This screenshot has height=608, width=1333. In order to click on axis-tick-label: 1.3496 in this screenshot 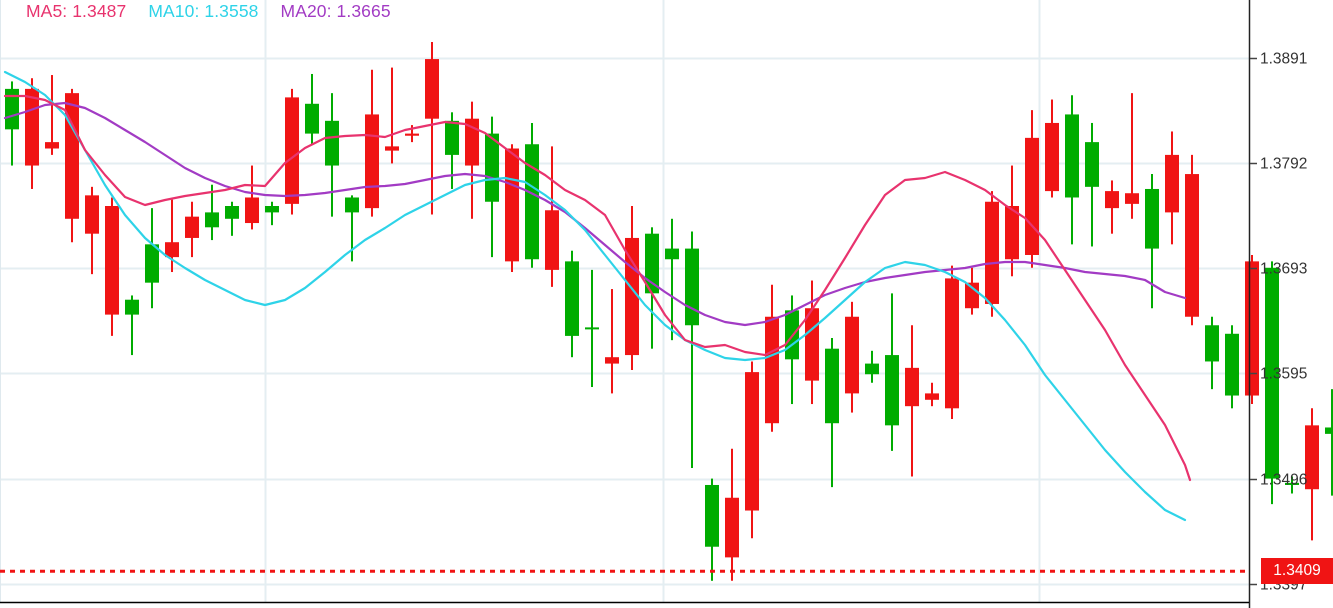, I will do `click(1283, 480)`.